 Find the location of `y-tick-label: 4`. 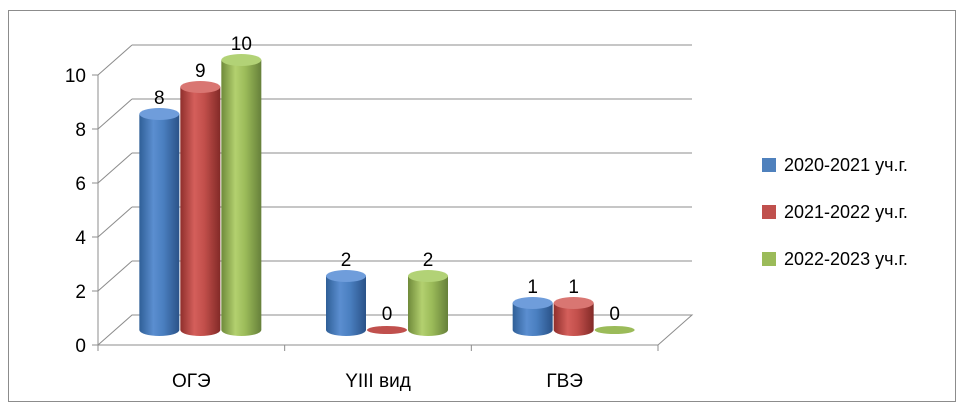

y-tick-label: 4 is located at coordinates (80, 238).